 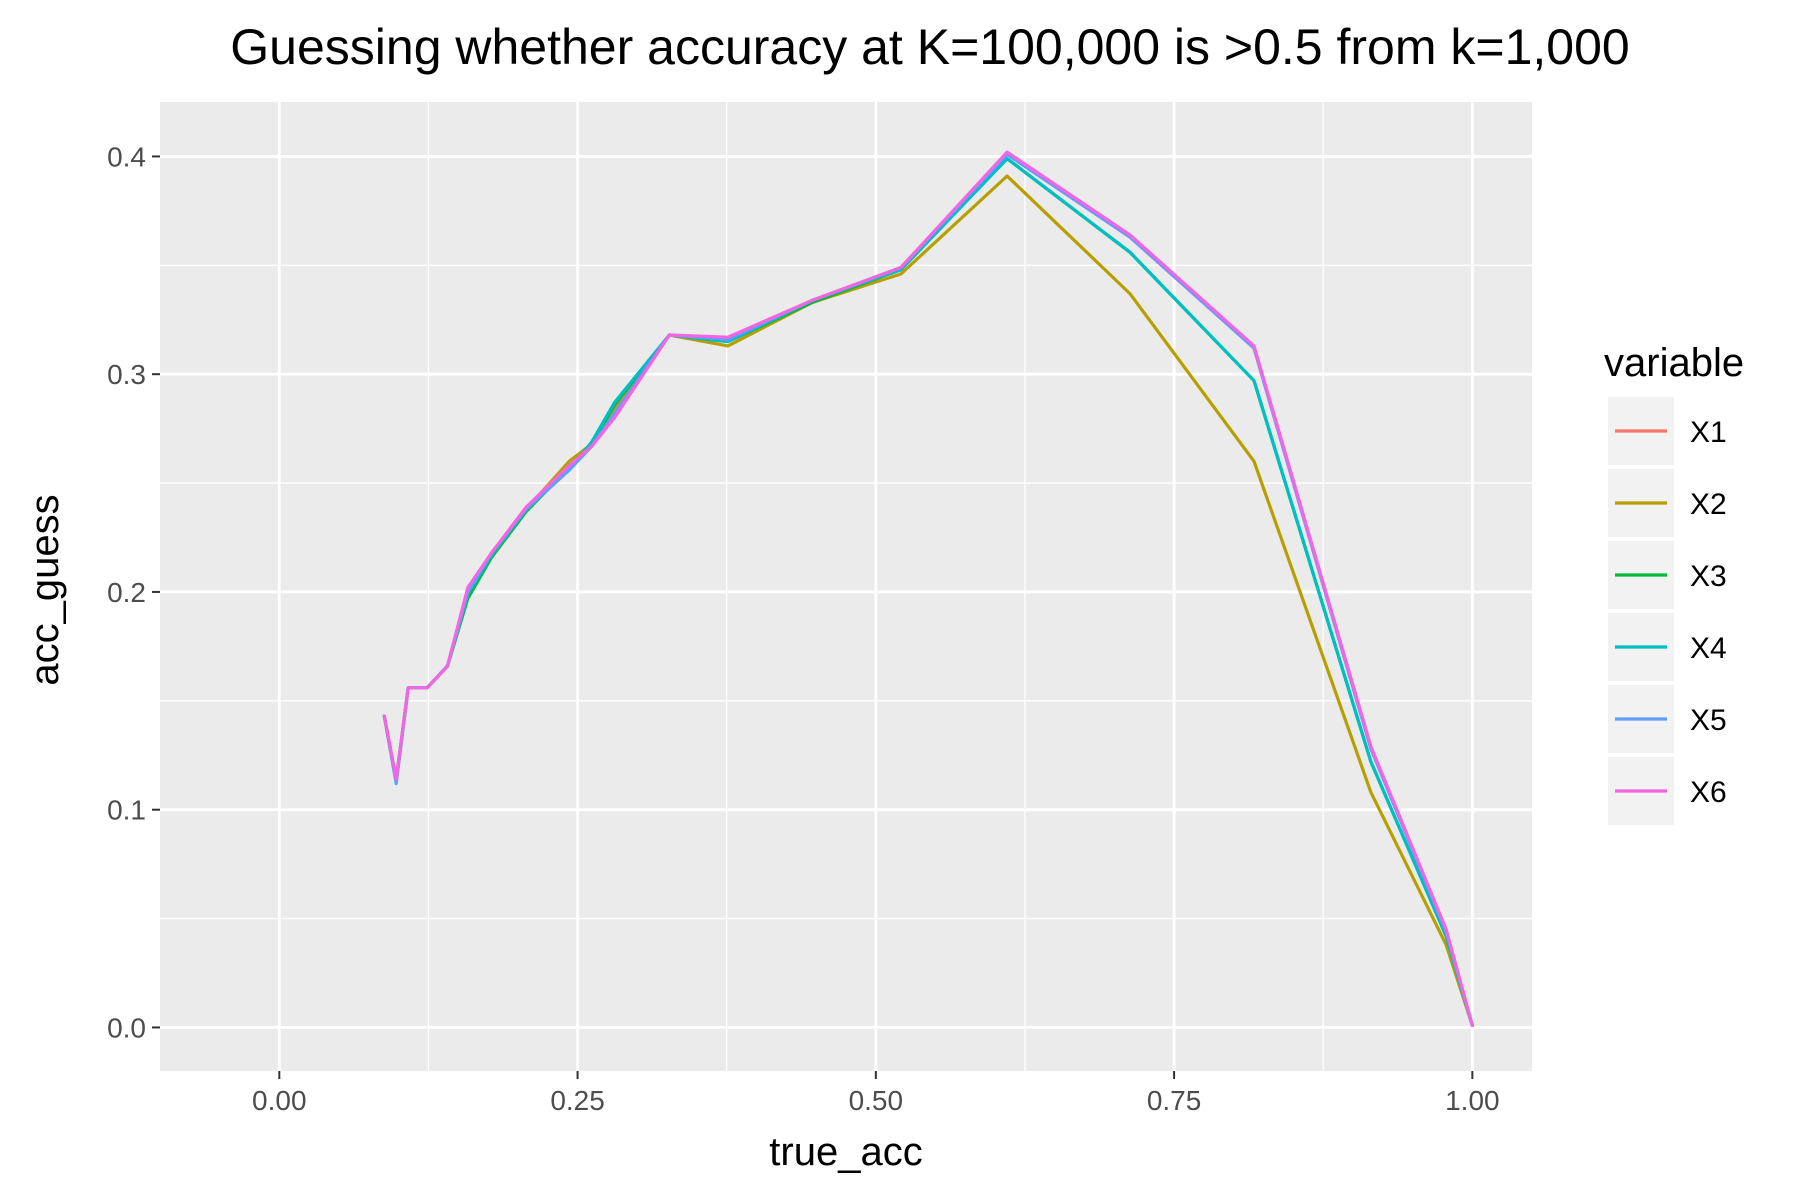 I want to click on legend: variable X1 X2 X3 X4 X5 X6, so click(x=1674, y=583).